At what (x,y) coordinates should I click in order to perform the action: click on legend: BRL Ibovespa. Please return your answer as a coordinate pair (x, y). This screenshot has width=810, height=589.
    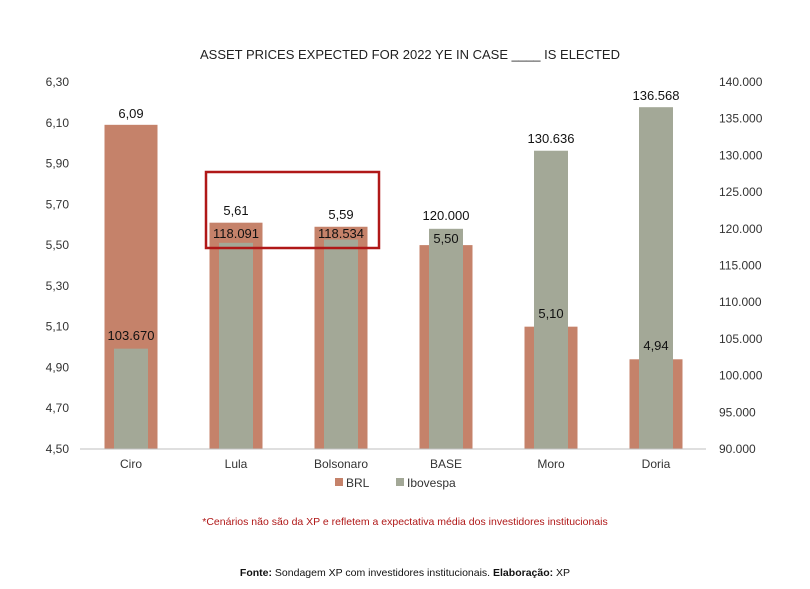
    Looking at the image, I should click on (395, 483).